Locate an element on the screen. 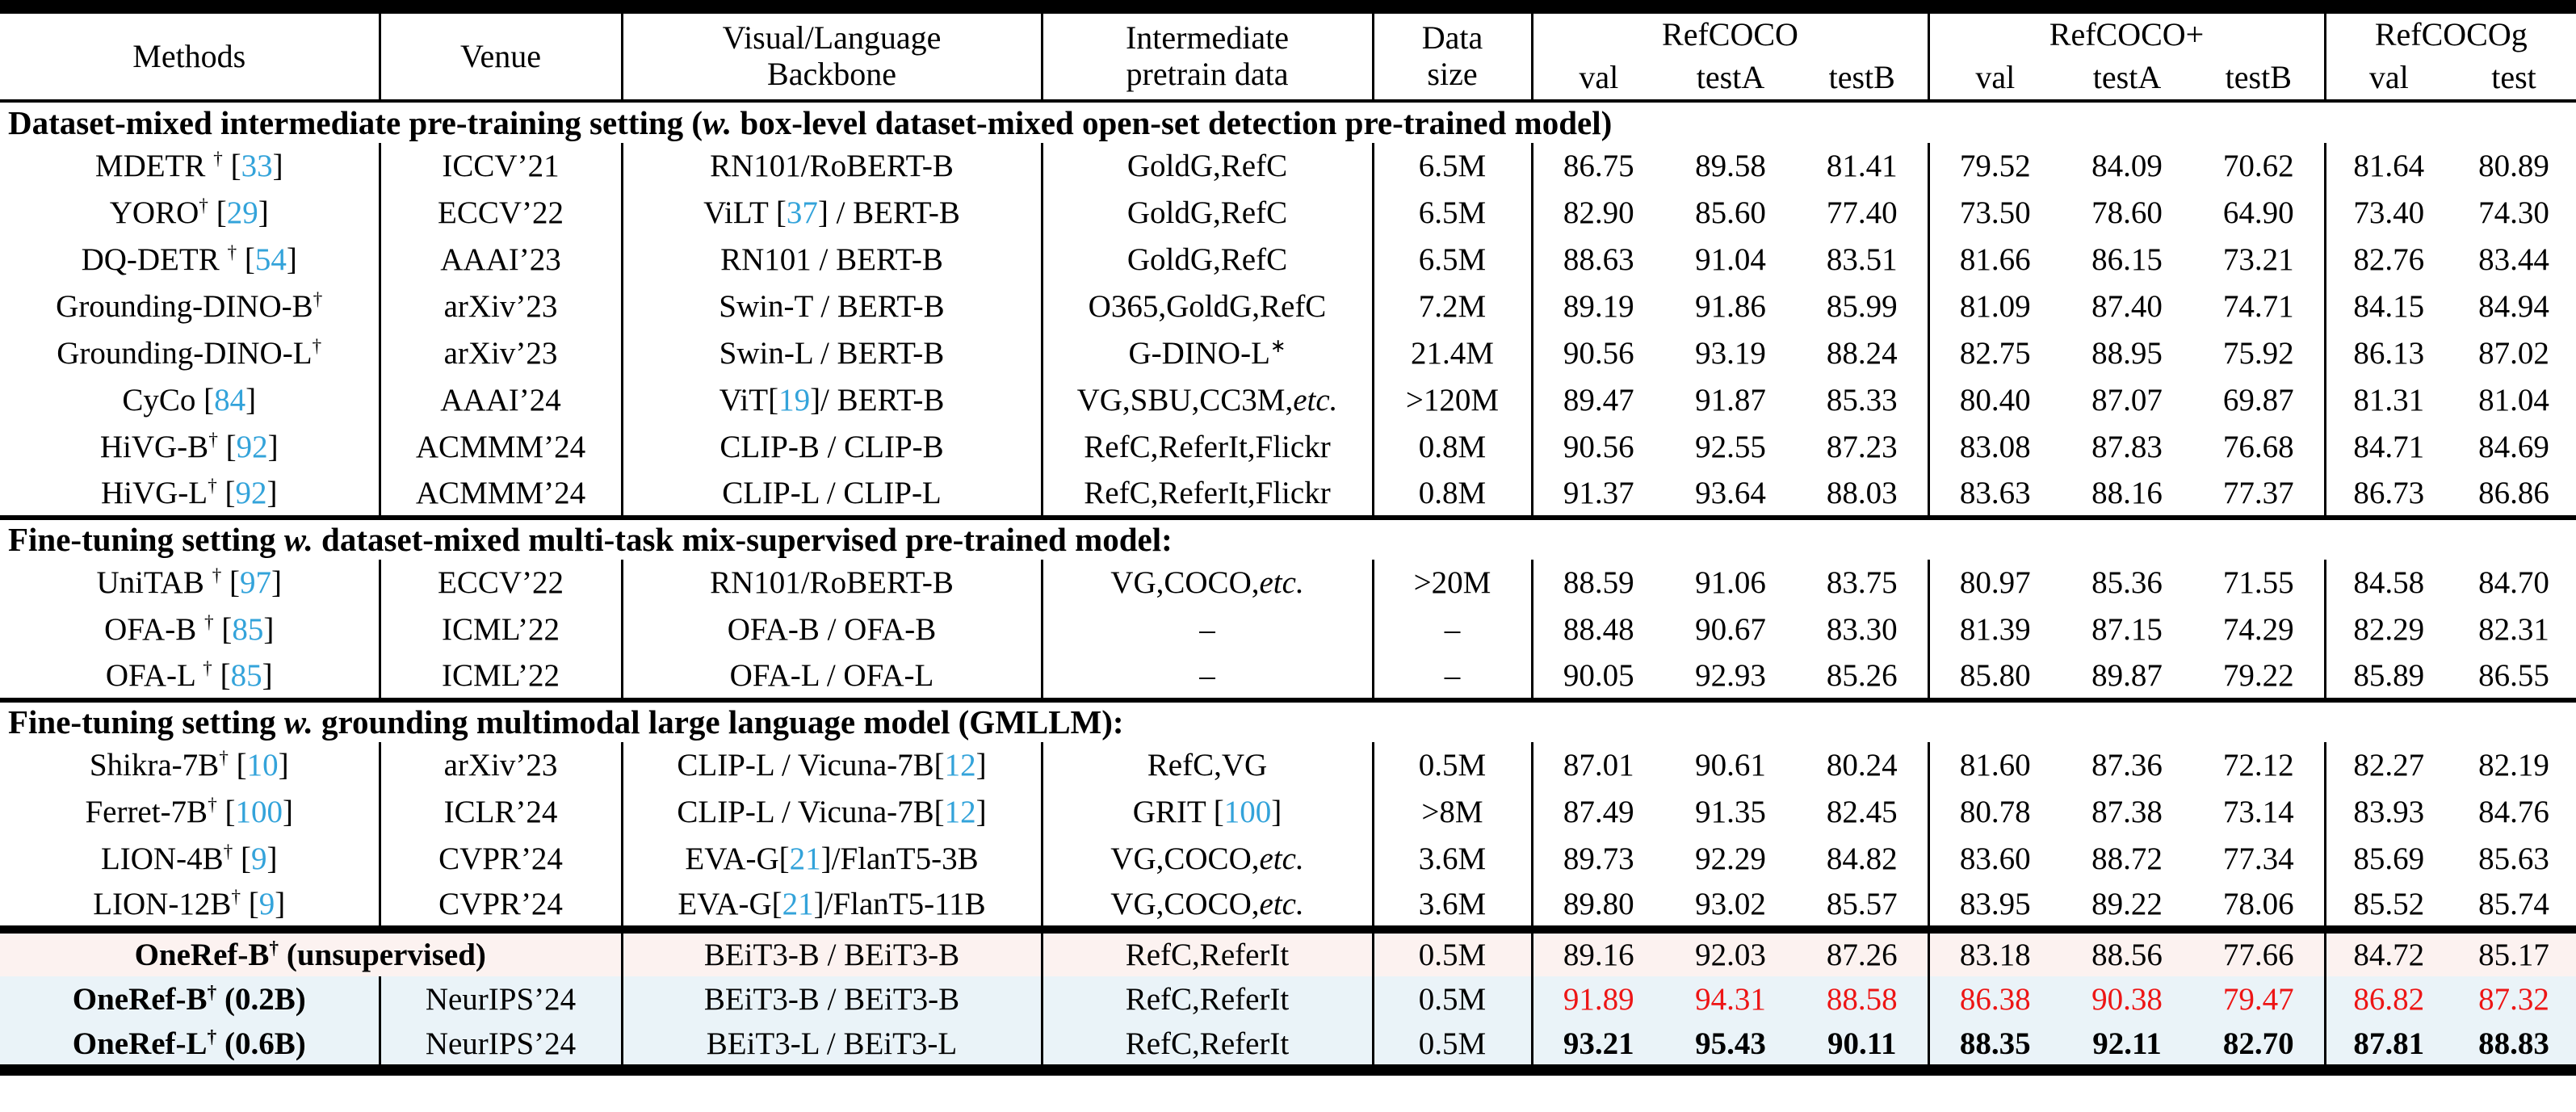  col-header-backbone: Visual/Language Backbone is located at coordinates (831, 53).